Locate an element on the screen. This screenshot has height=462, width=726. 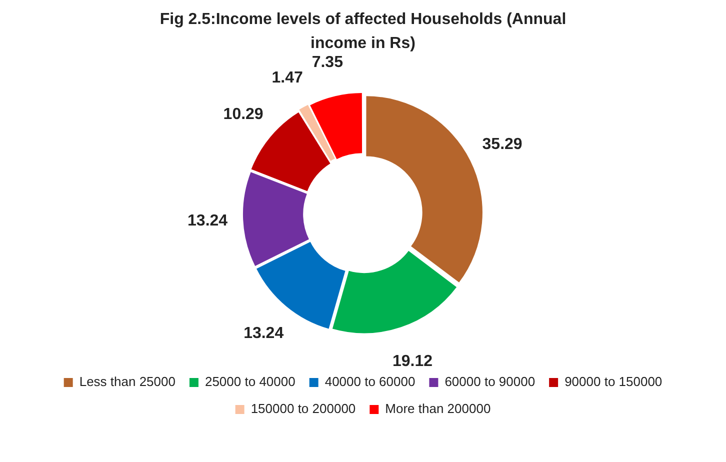
data-label: 7.35 is located at coordinates (328, 62).